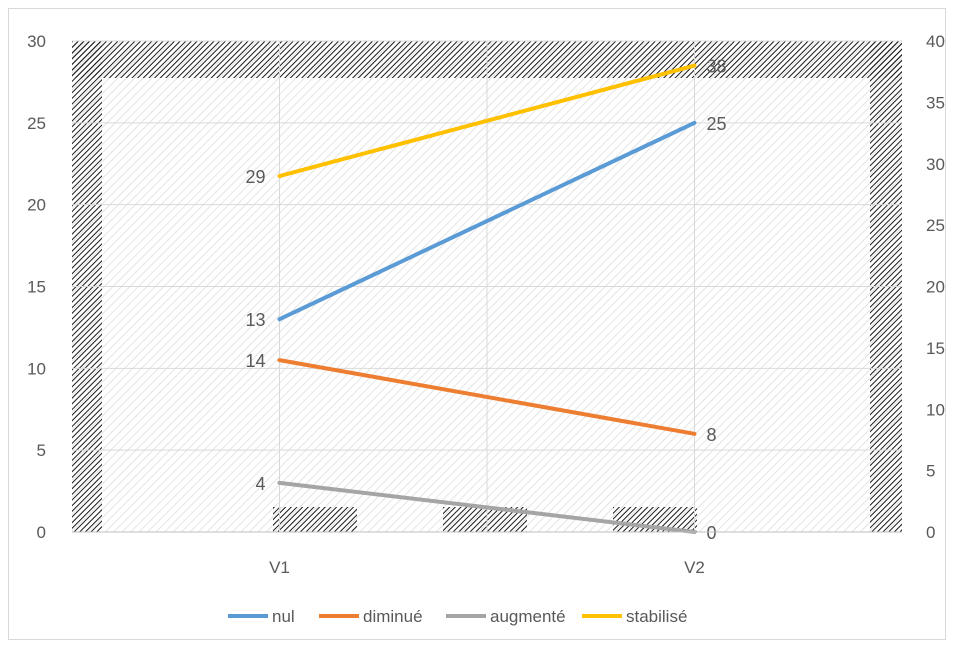 This screenshot has width=955, height=648. Describe the element at coordinates (656, 616) in the screenshot. I see `legend-label: stabilisé` at that location.